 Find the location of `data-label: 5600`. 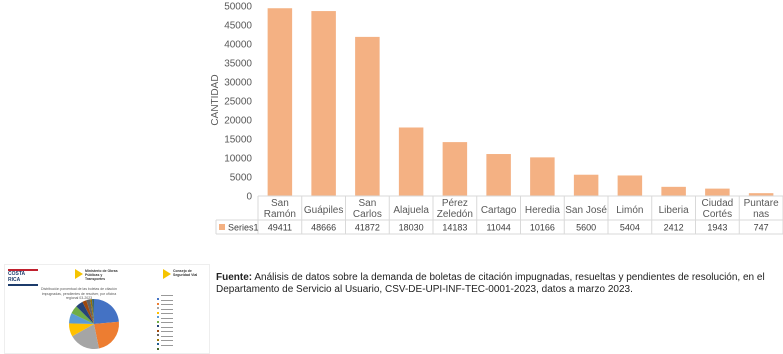

data-label: 5600 is located at coordinates (586, 228).